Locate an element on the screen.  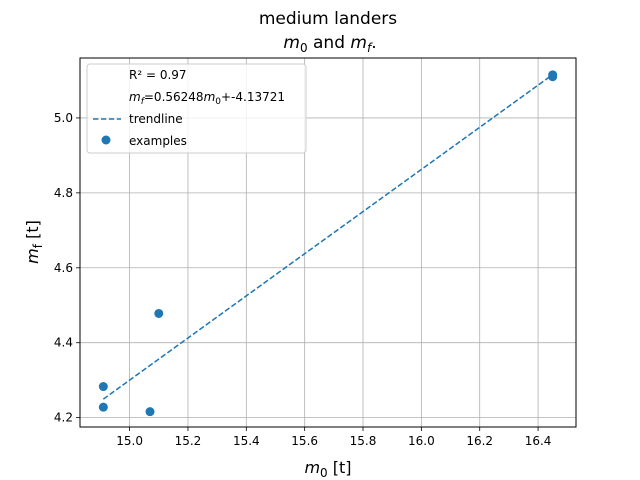
y-axis-label: mf [t] is located at coordinates (34, 242).